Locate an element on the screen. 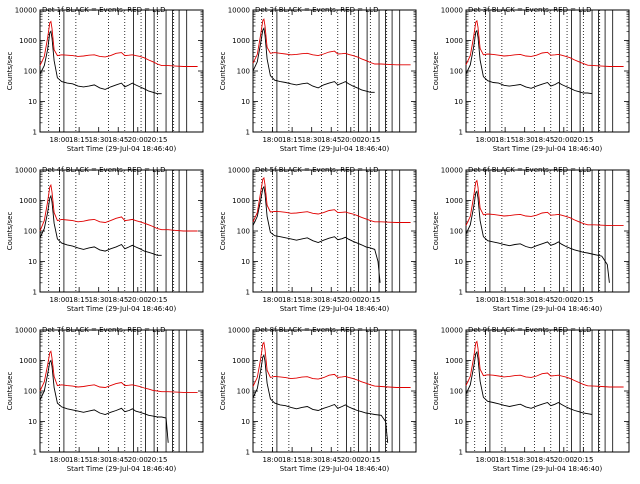 This screenshot has height=484, width=640. panel-title: Det 1f BLACK = Events, RED = LLD is located at coordinates (103, 10).